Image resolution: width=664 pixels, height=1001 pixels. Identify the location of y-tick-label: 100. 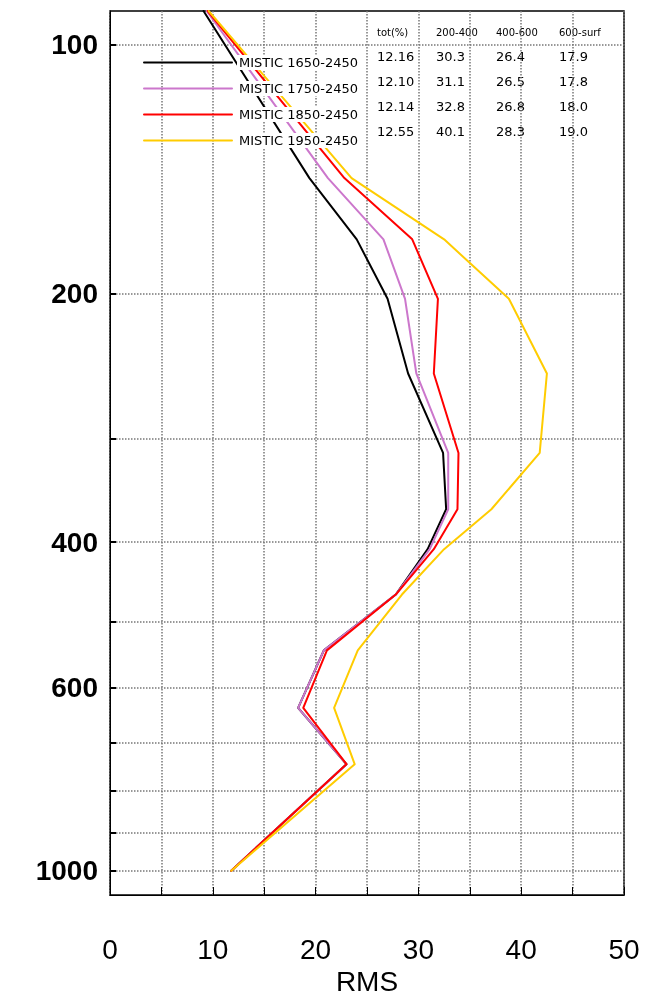
(74, 45).